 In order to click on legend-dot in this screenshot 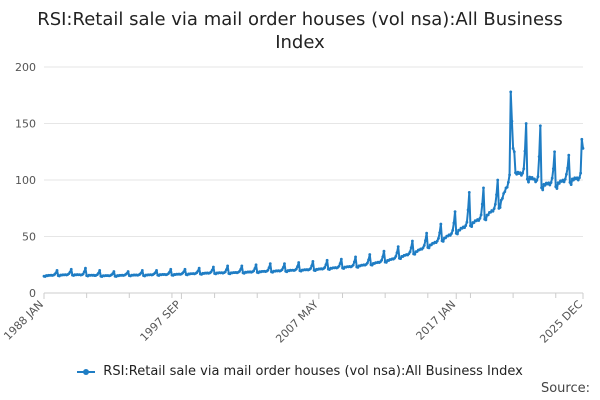, I will do `click(86, 371)`.